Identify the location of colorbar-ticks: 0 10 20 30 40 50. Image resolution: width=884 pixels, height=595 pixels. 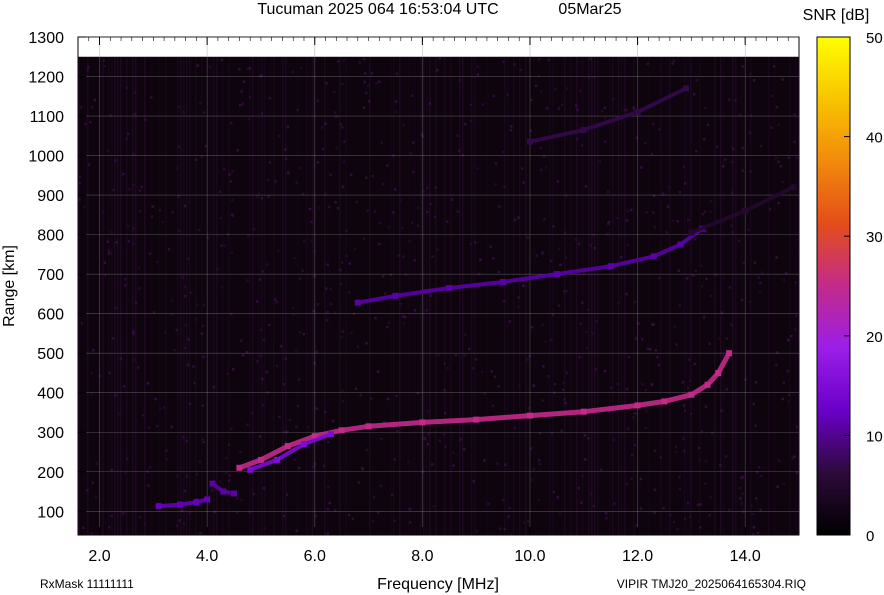
(863, 287).